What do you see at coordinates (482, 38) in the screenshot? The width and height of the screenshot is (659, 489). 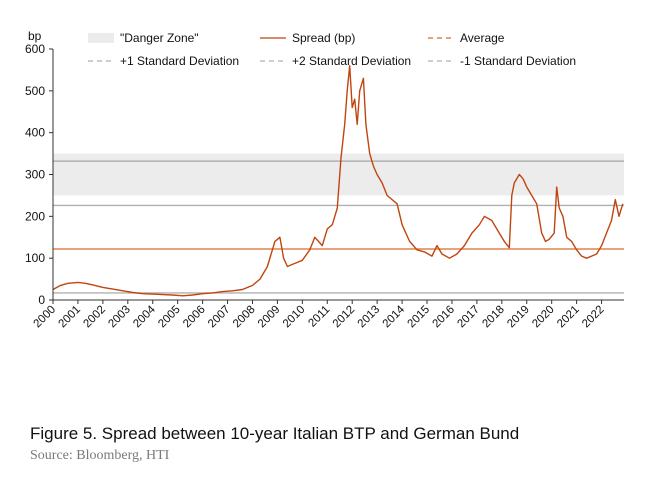 I see `legend-label: Average` at bounding box center [482, 38].